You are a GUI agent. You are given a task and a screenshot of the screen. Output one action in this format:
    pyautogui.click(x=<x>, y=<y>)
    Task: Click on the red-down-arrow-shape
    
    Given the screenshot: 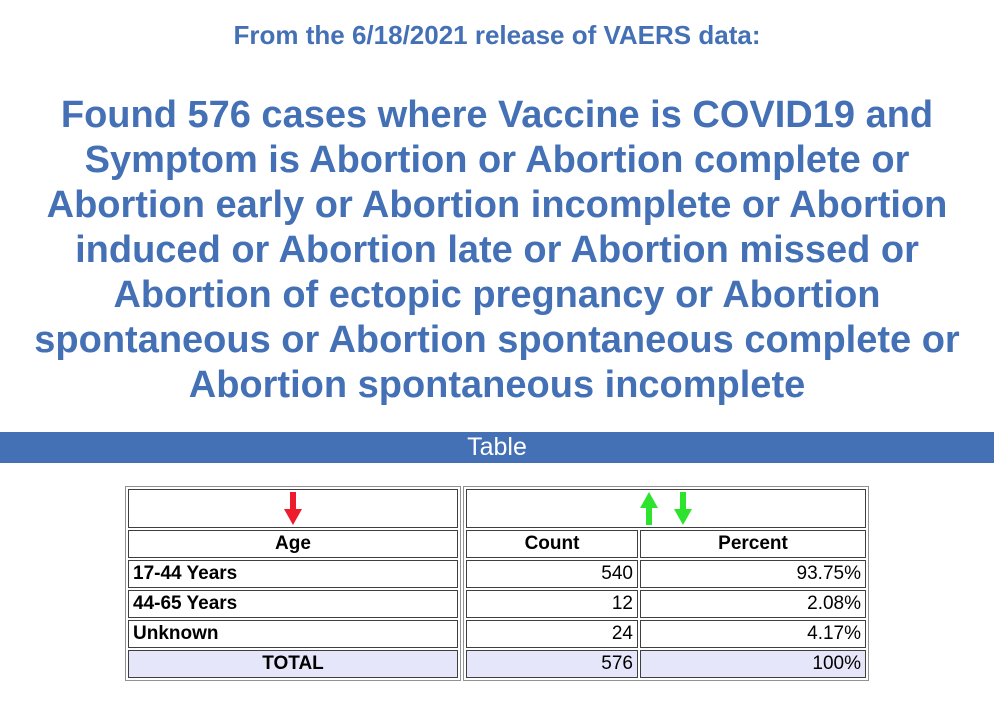 What is the action you would take?
    pyautogui.click(x=293, y=508)
    